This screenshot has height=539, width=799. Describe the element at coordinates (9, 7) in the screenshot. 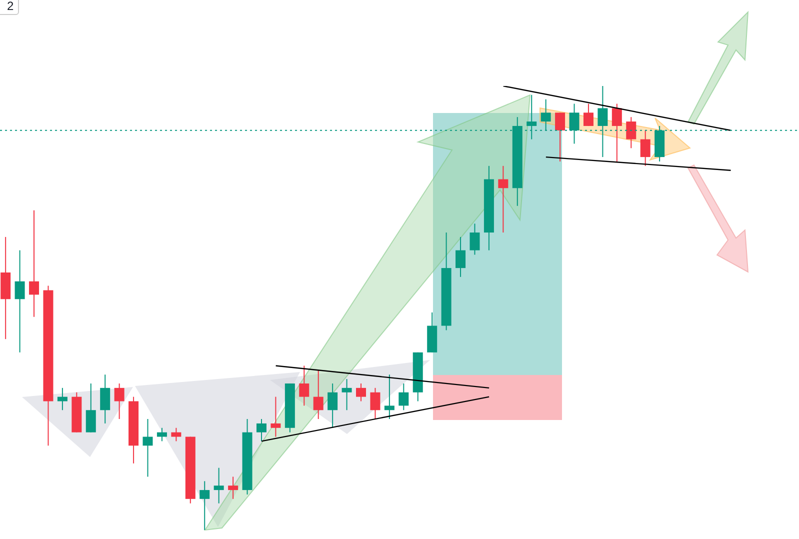

I see `text: 2` at that location.